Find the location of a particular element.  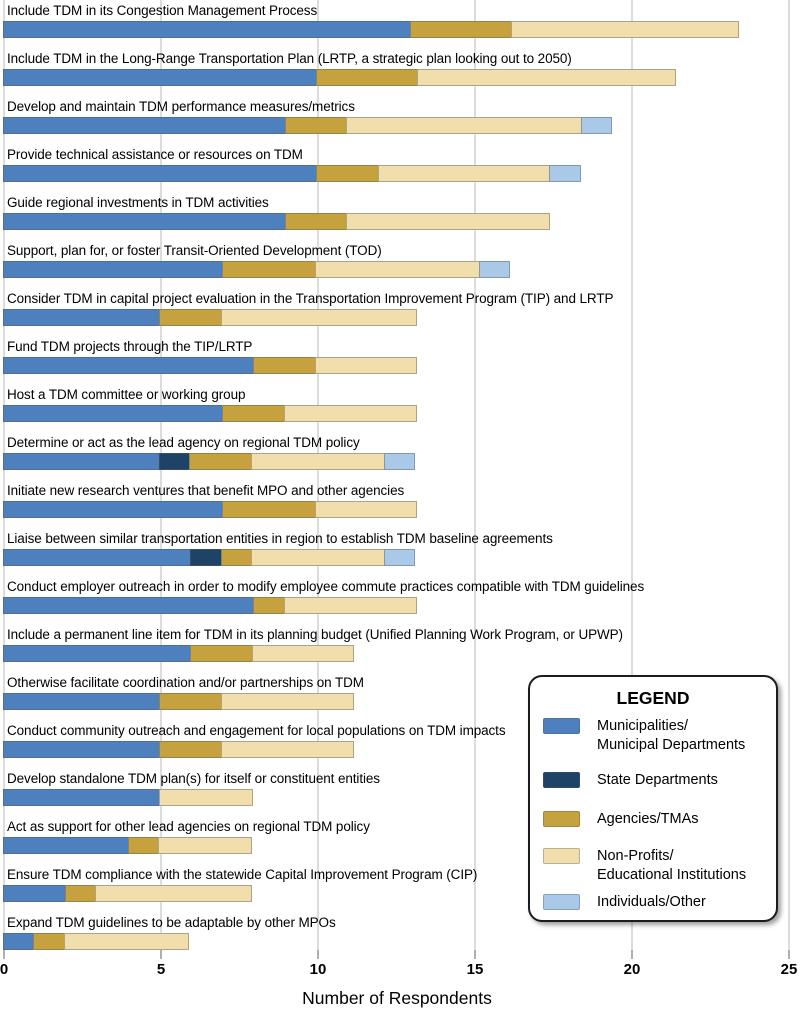

legend-item-agencies-tmas: Agencies/TMAs is located at coordinates (653, 820).